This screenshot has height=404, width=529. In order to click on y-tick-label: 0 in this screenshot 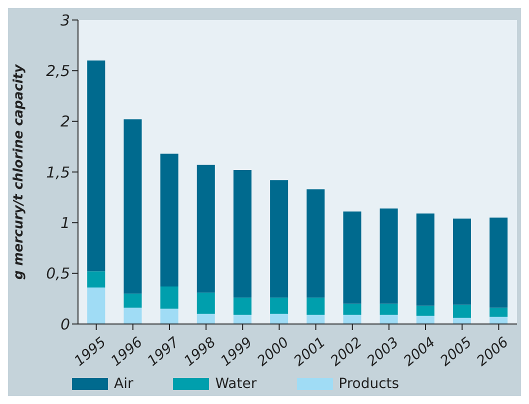, I will do `click(65, 324)`.